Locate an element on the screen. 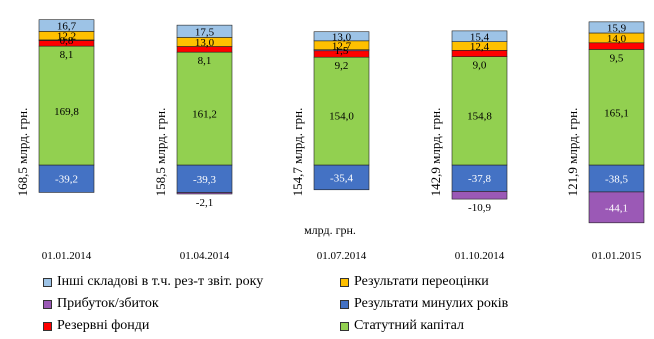 The height and width of the screenshot is (339, 654). category-label-0: 01.01.2014 is located at coordinates (67, 256).